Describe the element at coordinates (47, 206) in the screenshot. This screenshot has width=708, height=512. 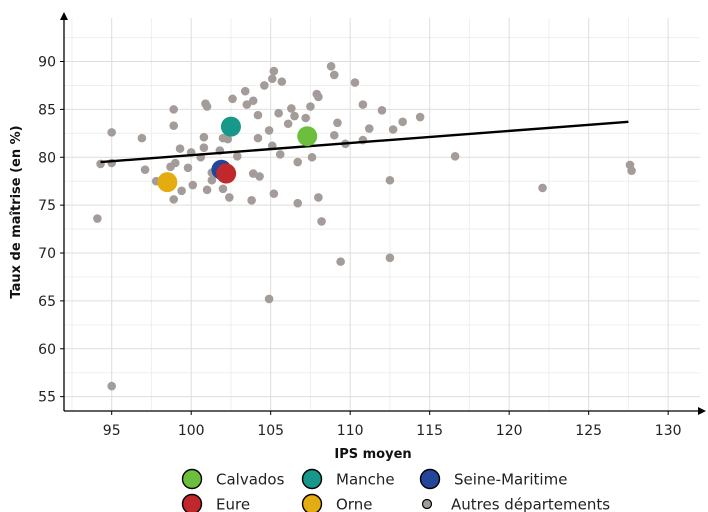
I see `y-tick-label: 75` at that location.